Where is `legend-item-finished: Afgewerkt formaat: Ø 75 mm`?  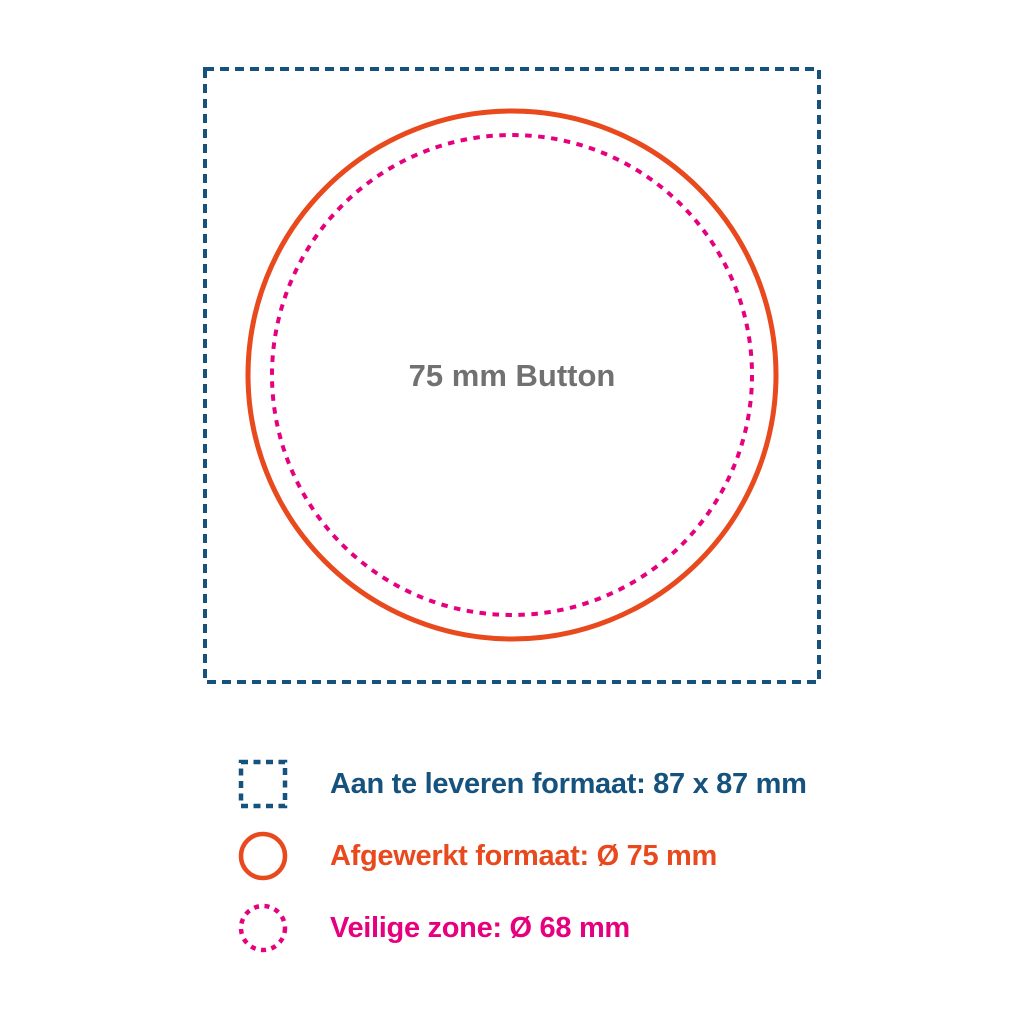 legend-item-finished: Afgewerkt formaat: Ø 75 mm is located at coordinates (522, 856).